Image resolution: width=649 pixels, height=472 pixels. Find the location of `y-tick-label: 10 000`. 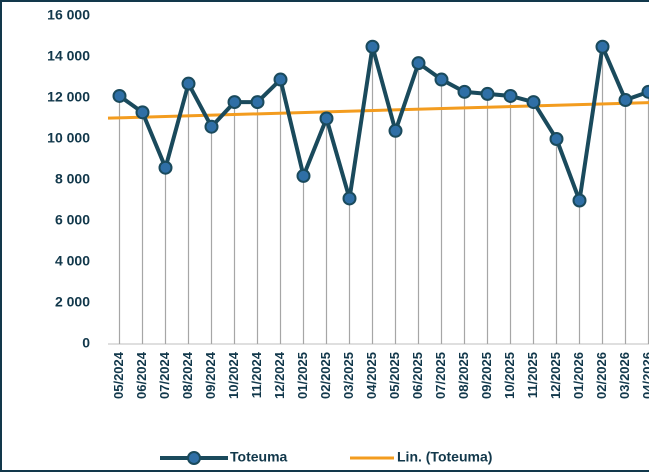

y-tick-label: 10 000 is located at coordinates (68, 138).